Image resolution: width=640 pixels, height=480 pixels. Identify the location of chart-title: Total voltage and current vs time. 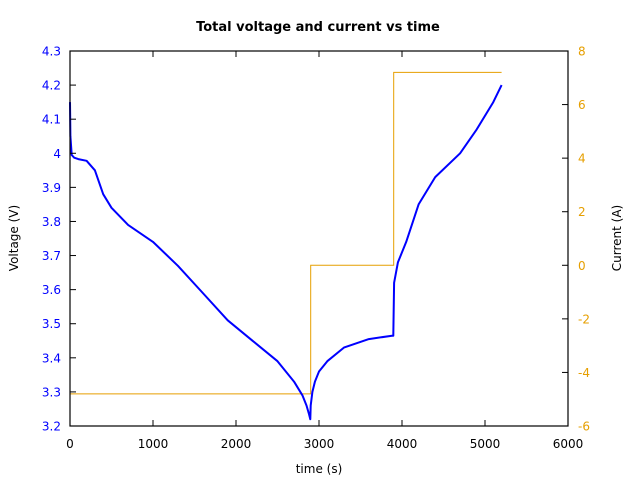
(318, 27).